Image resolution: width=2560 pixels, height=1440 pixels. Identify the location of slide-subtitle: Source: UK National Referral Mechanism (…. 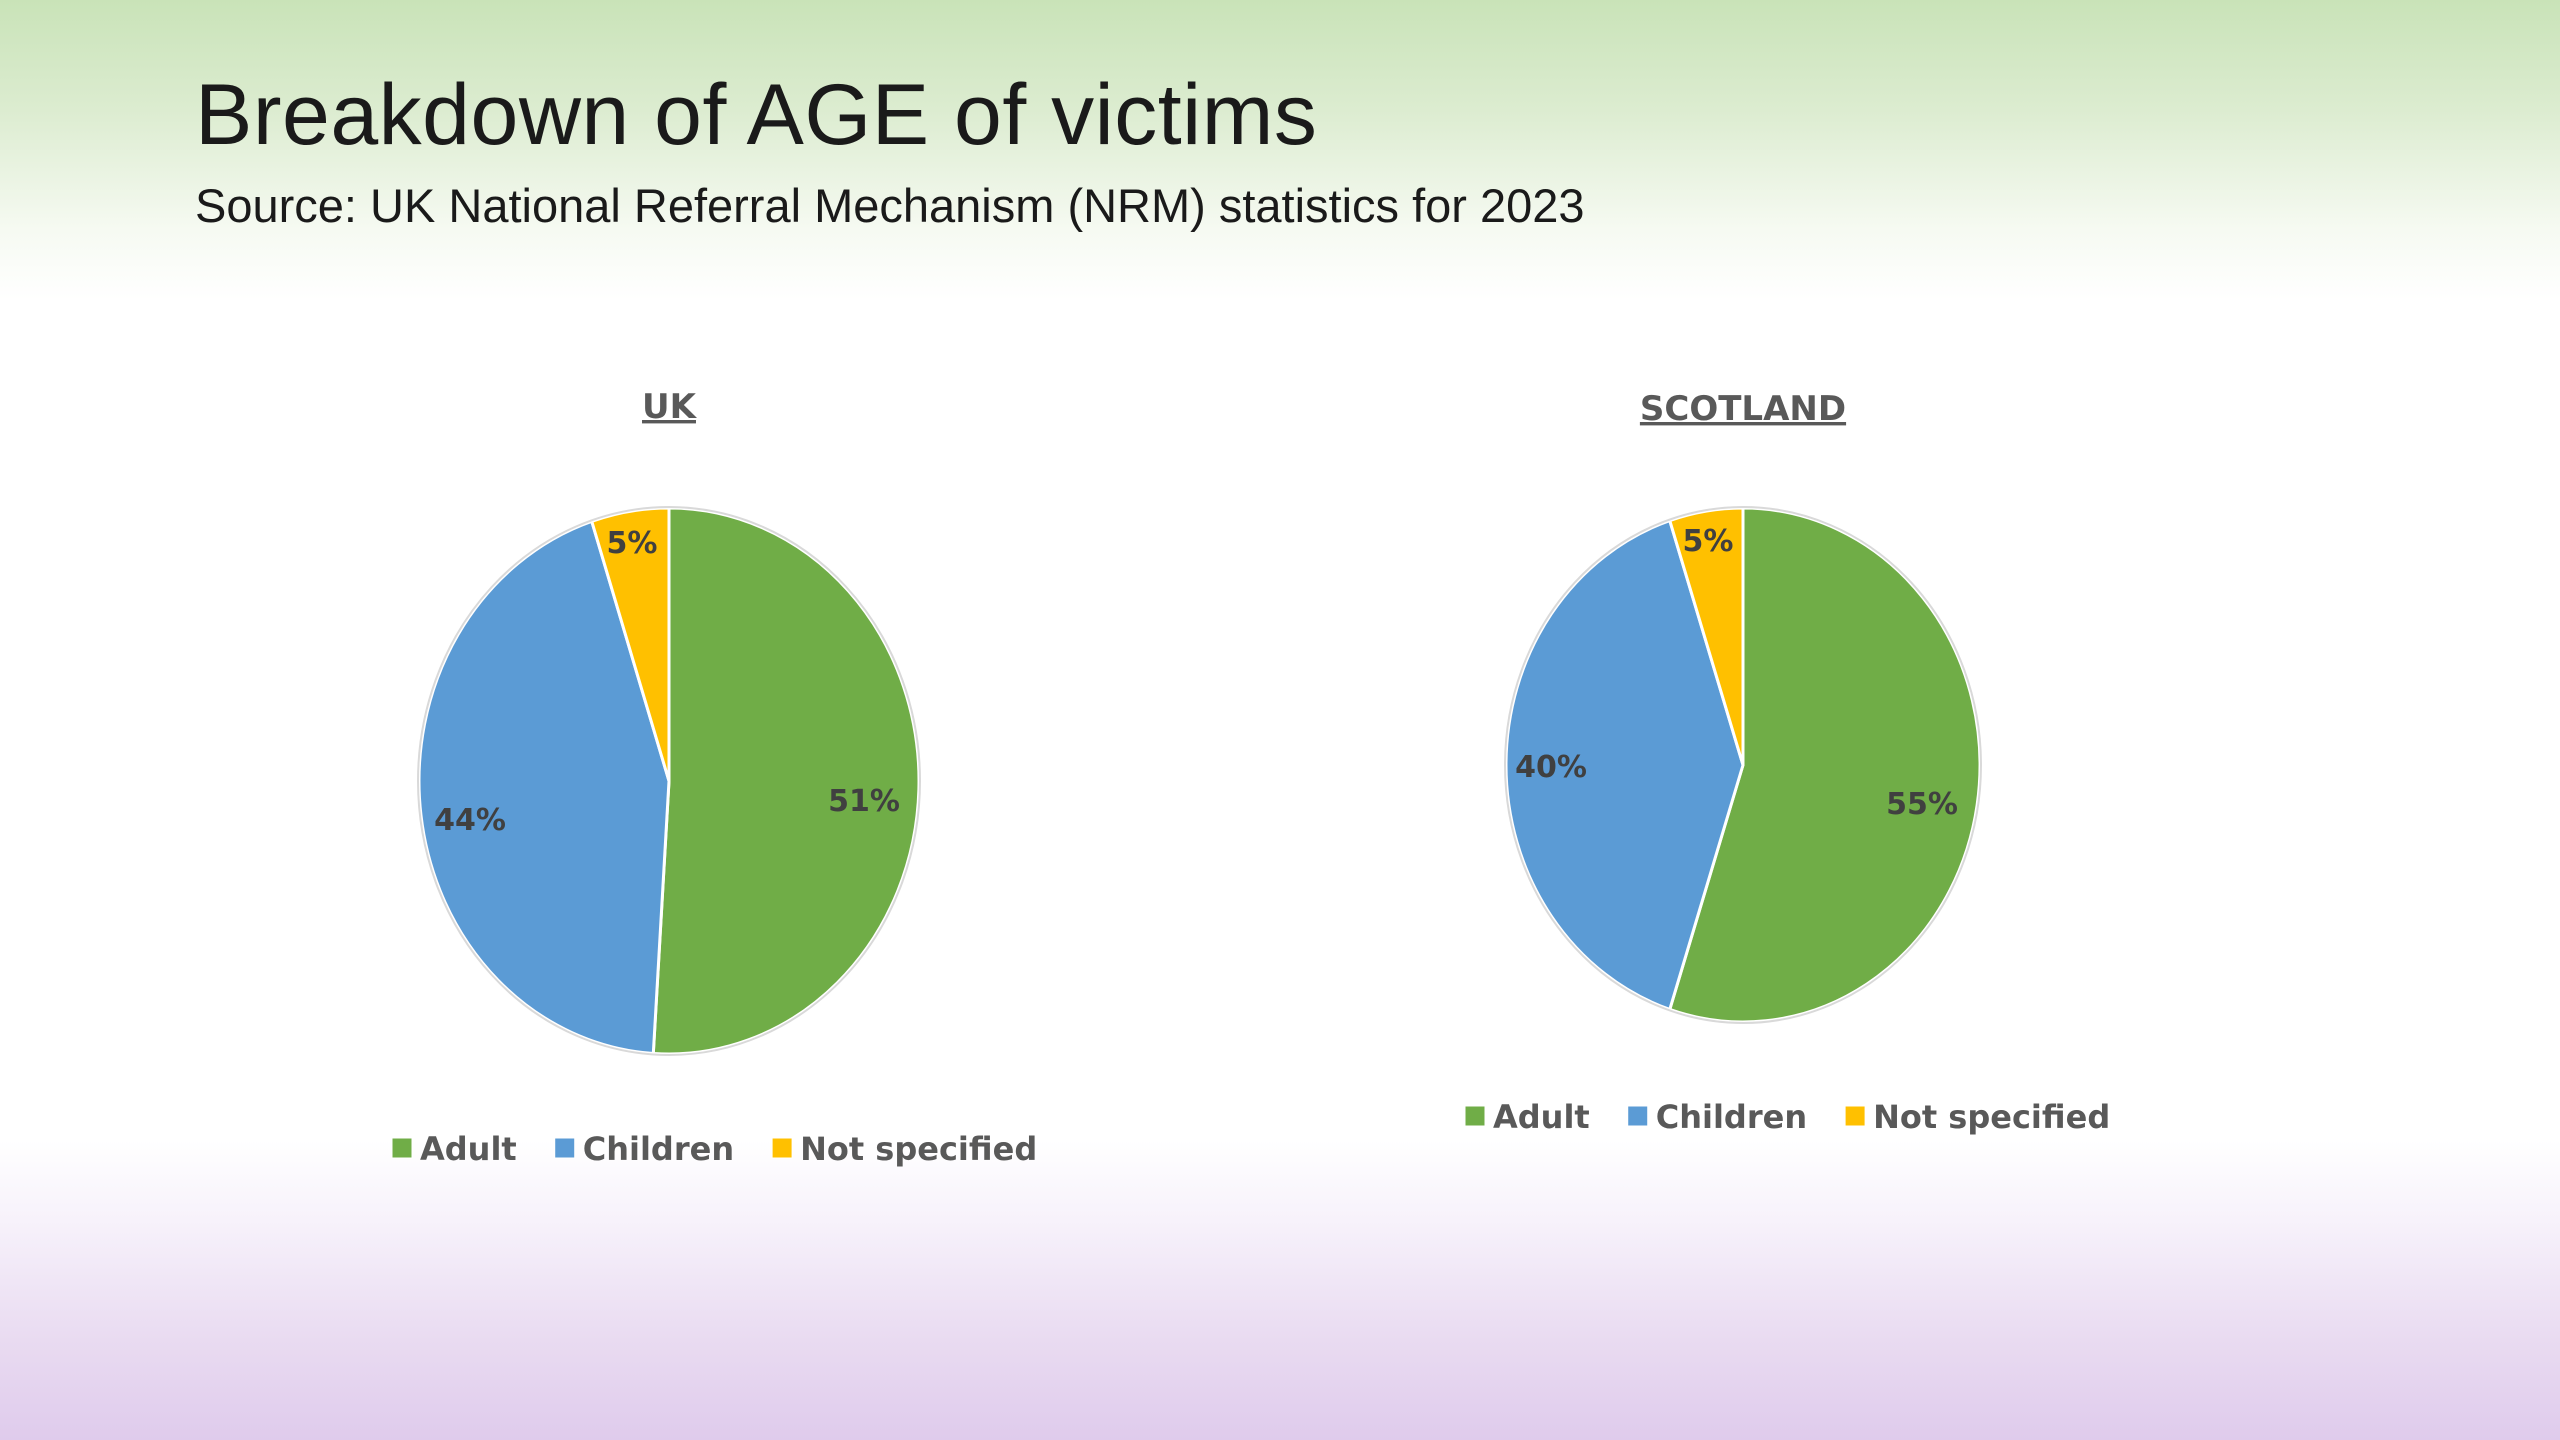
(890, 205).